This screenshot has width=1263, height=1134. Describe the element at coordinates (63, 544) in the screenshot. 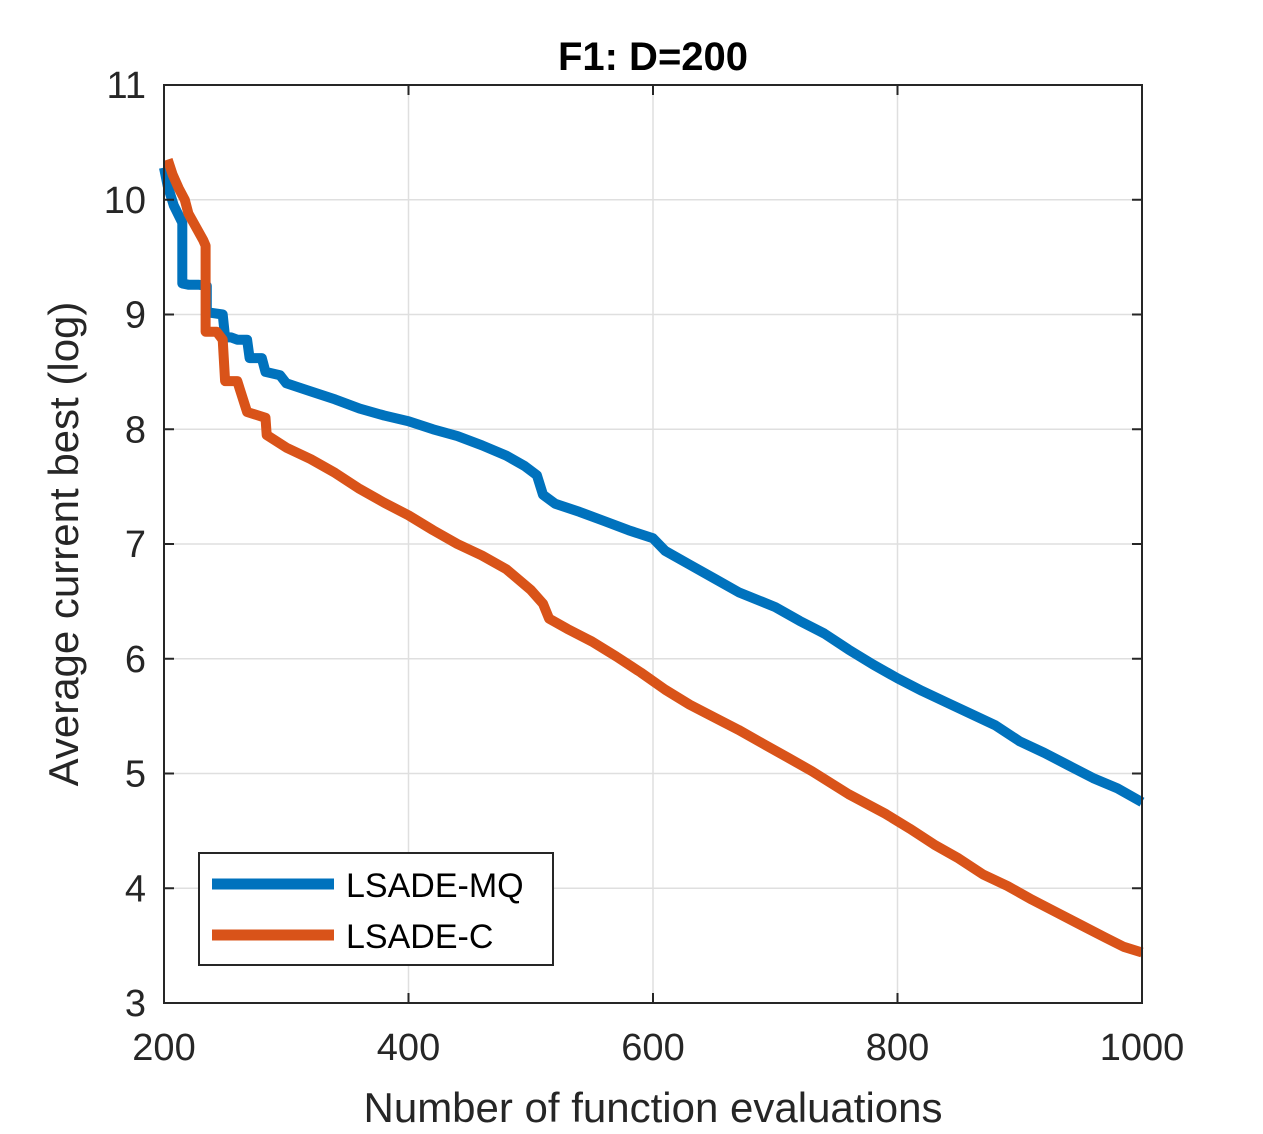

I see `y-axis-title: Average current best (log)` at that location.